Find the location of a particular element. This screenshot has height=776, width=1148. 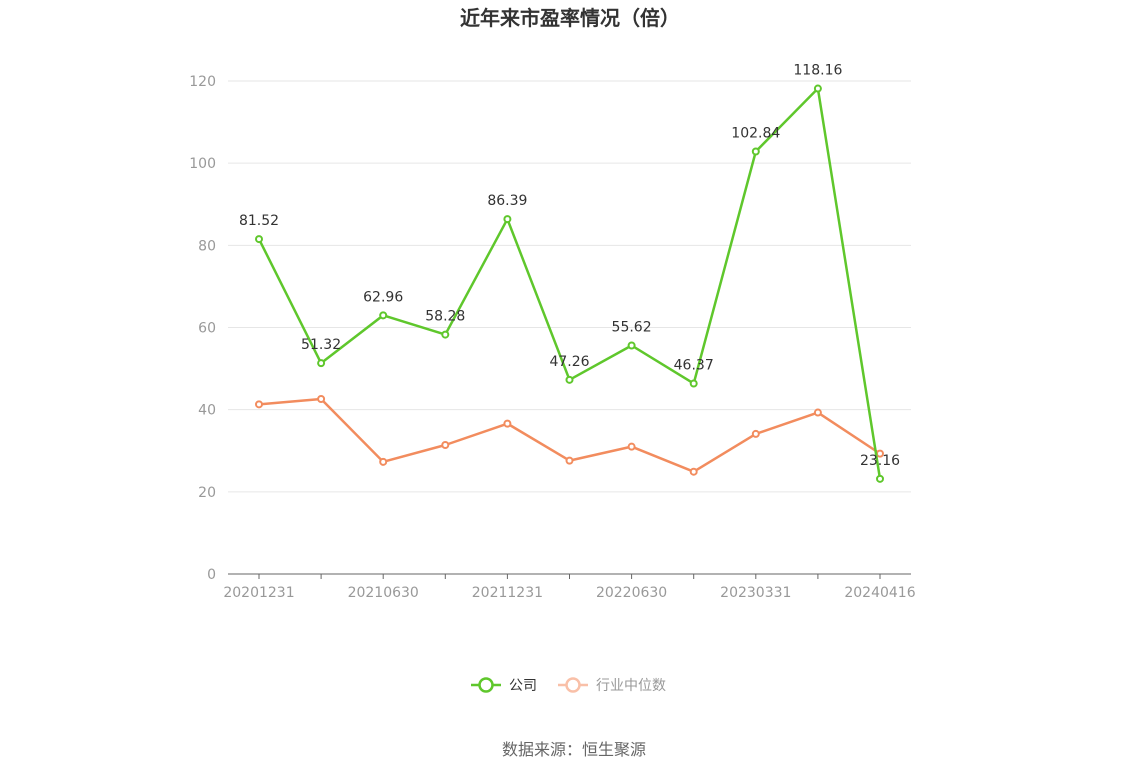

data-label: 81.52 is located at coordinates (259, 221).